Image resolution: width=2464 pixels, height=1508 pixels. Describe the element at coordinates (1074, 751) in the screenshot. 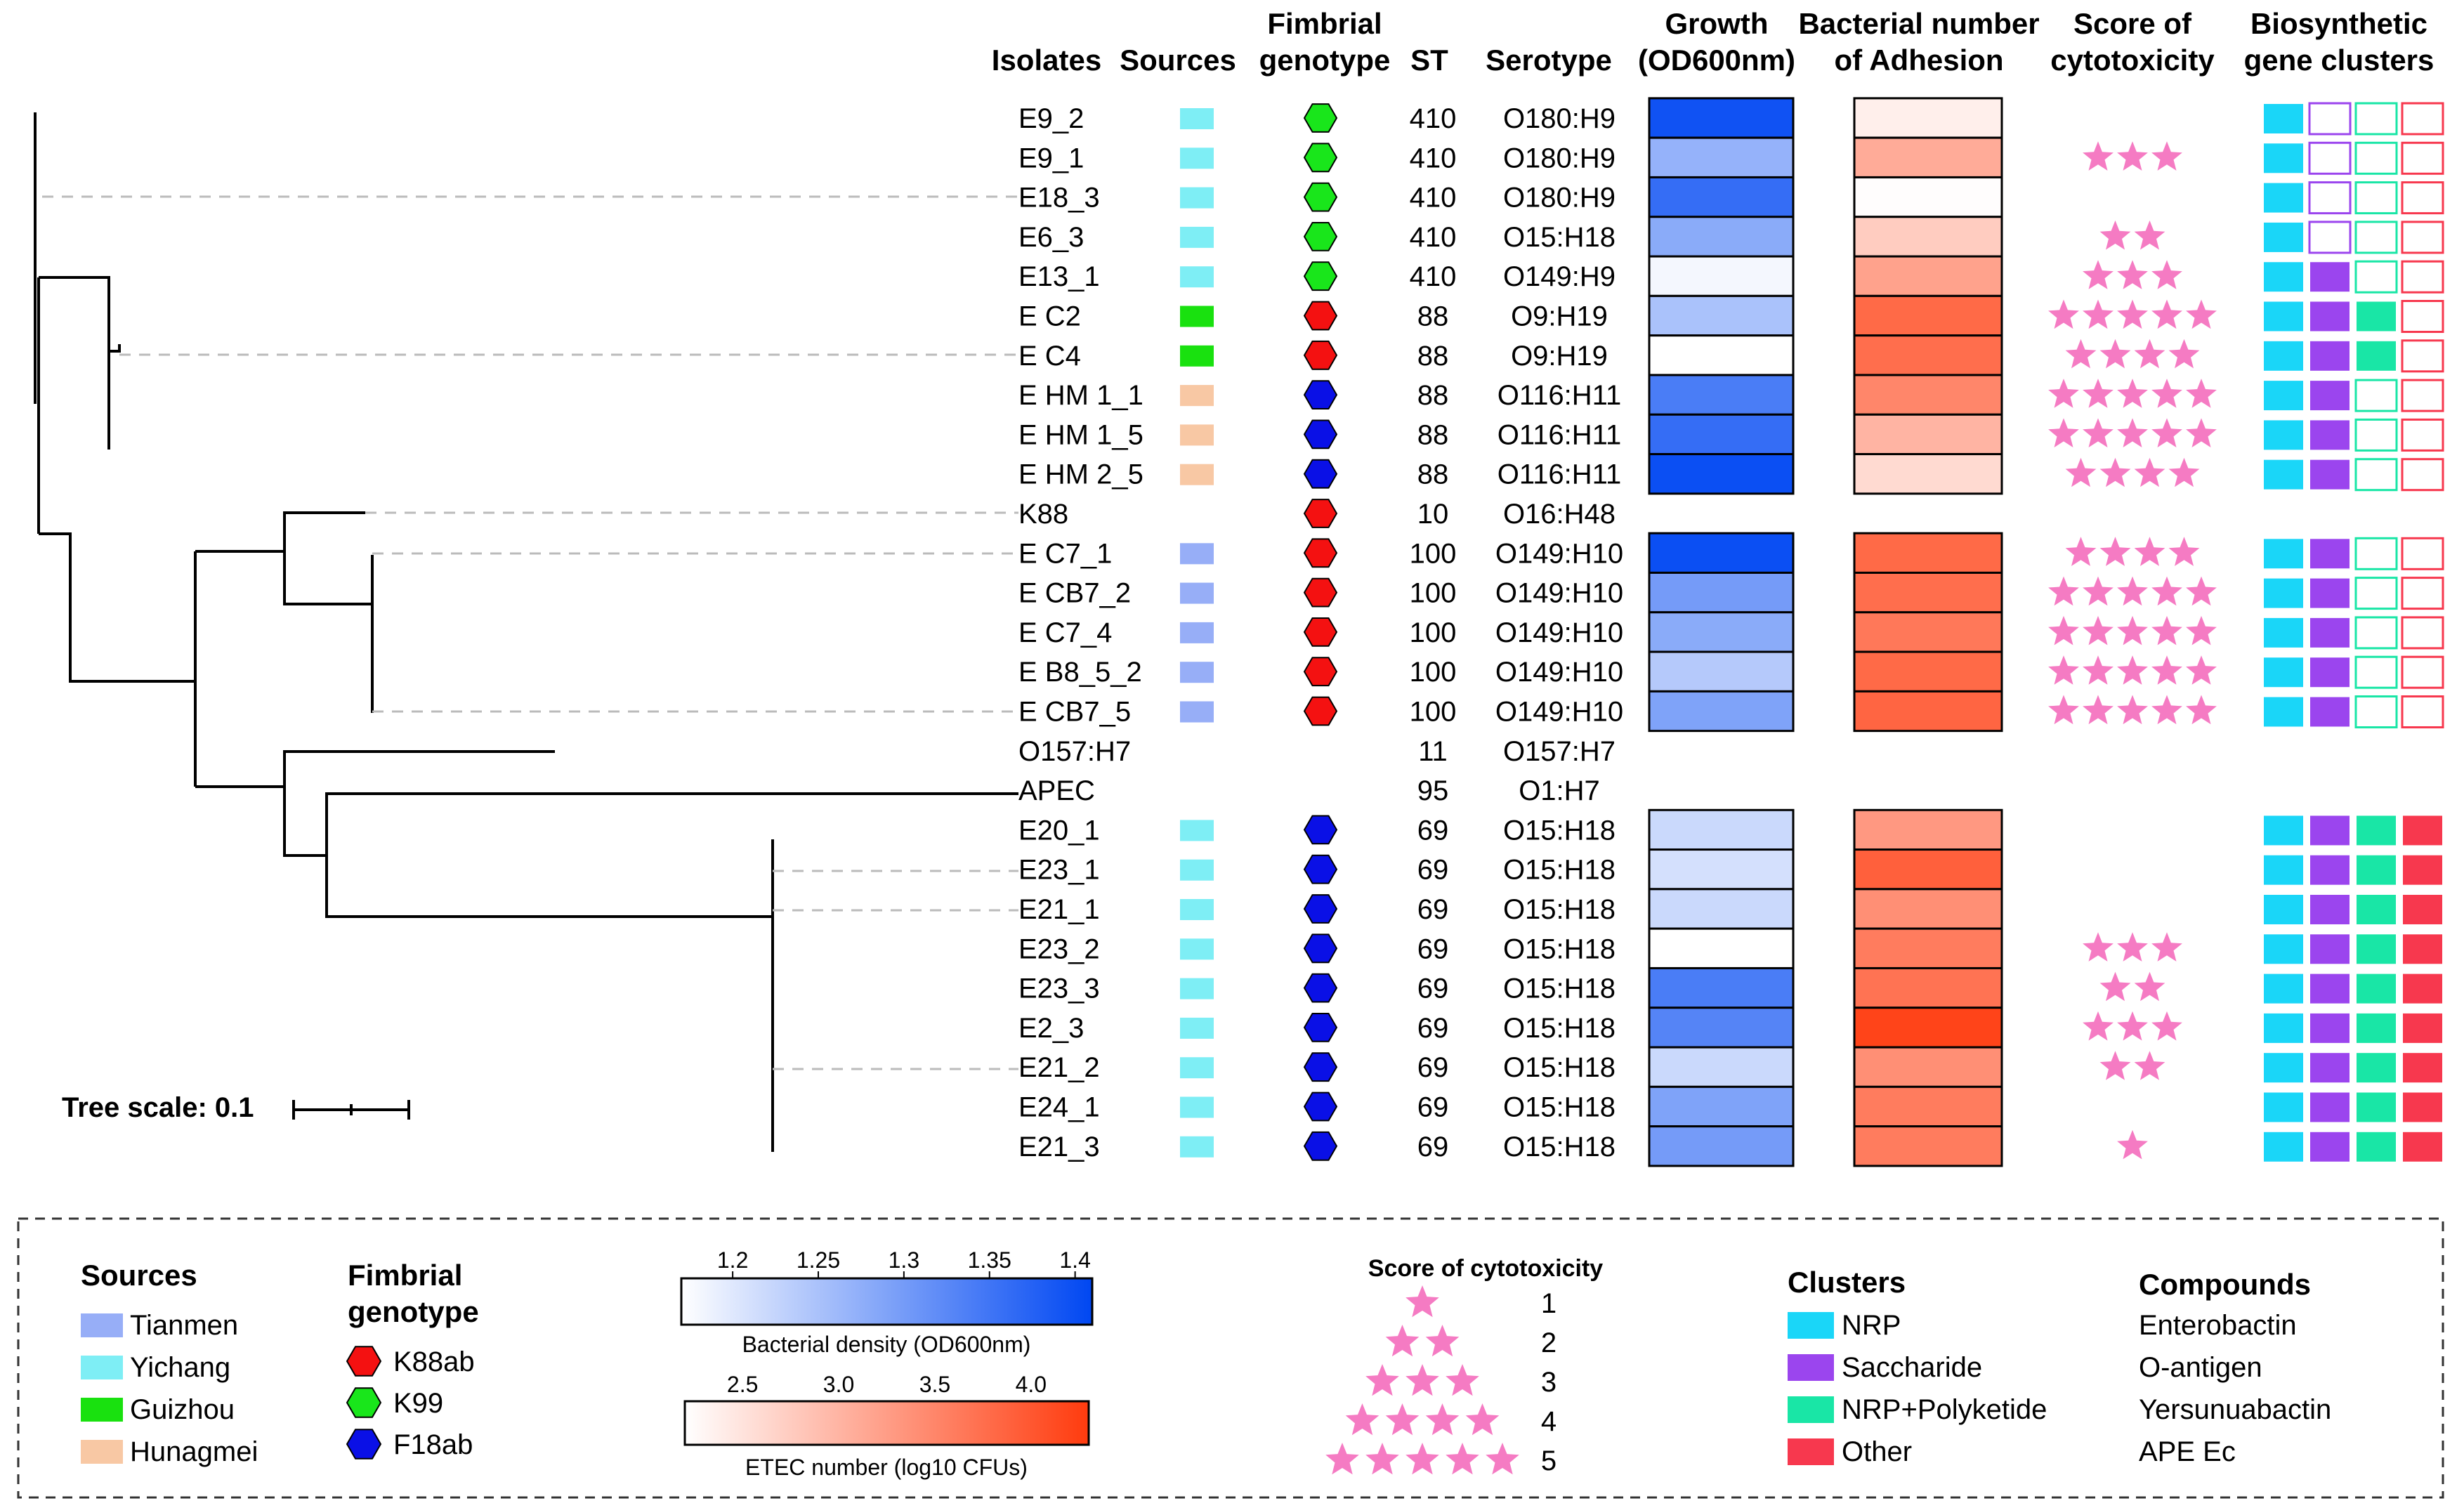

I see `isolate-name: O157:H7` at that location.